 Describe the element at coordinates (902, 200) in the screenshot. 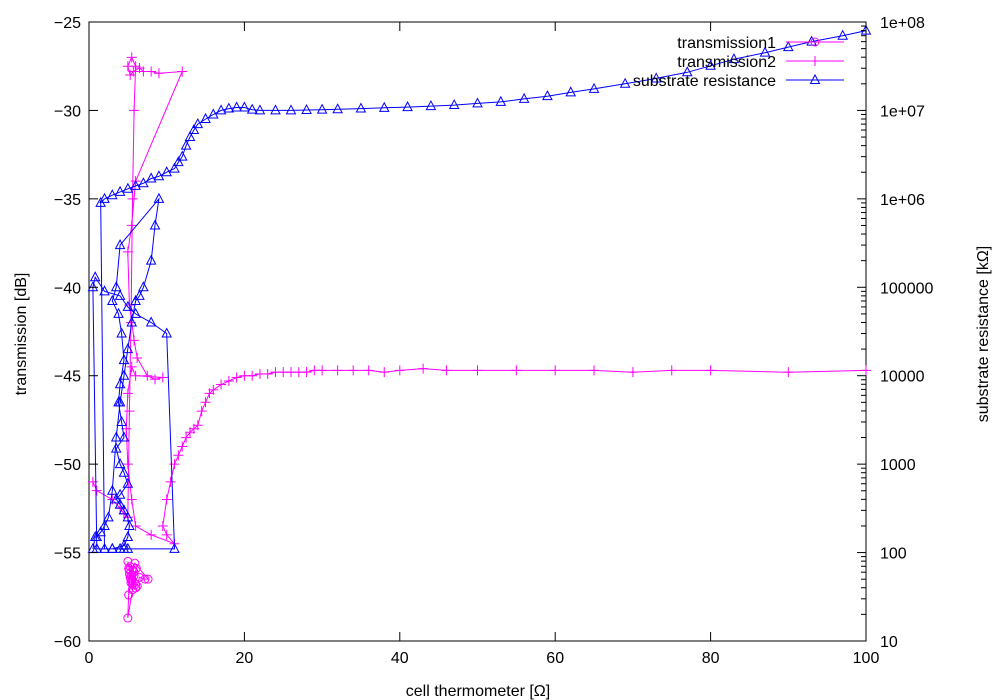

I see `y2-tick-label: 1e+06` at that location.